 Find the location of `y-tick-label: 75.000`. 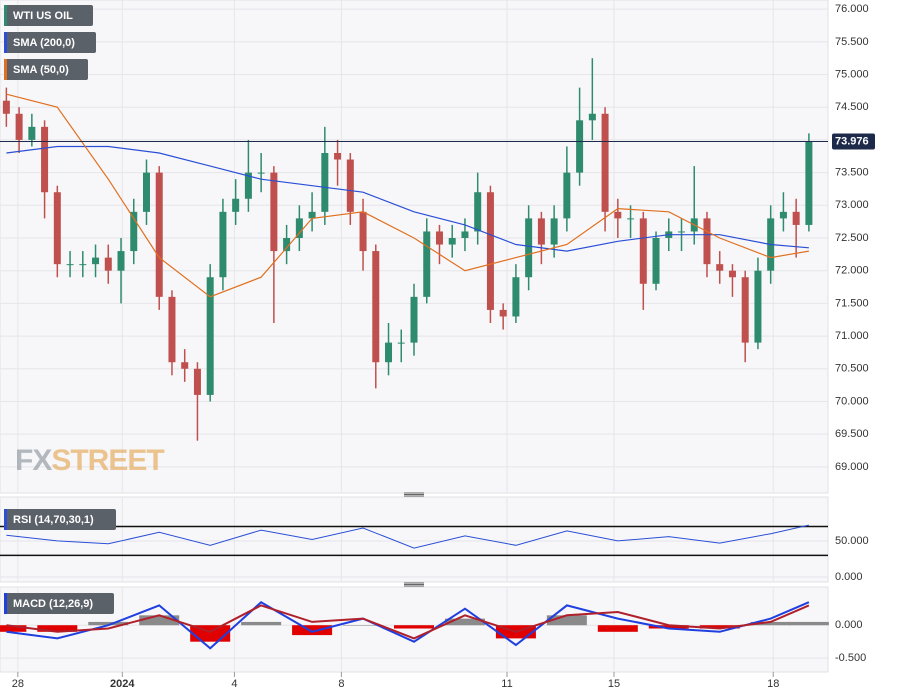

y-tick-label: 75.000 is located at coordinates (852, 74).